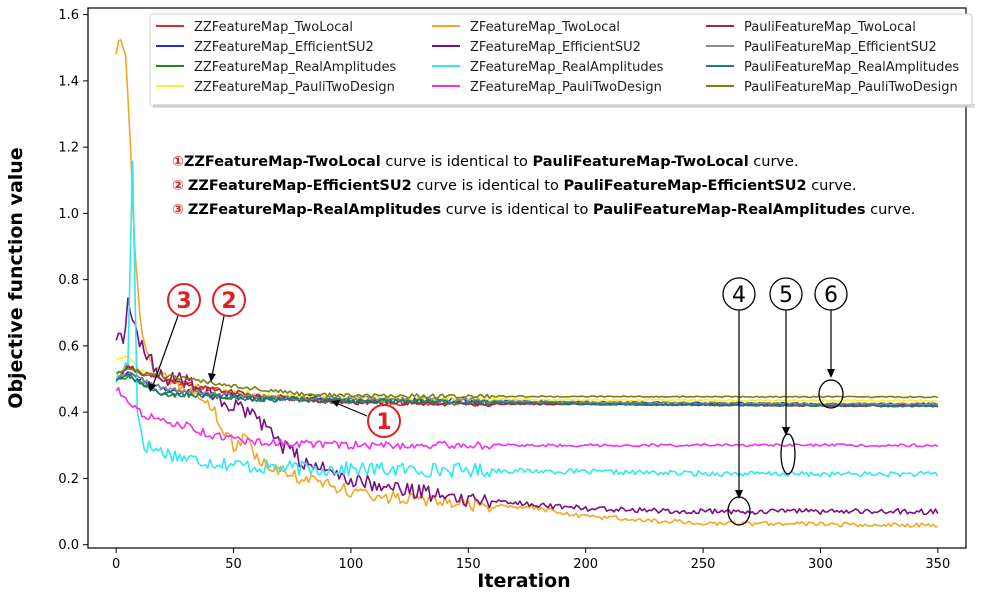 The image size is (996, 601). I want to click on y-tick-label: 1.2, so click(68, 148).